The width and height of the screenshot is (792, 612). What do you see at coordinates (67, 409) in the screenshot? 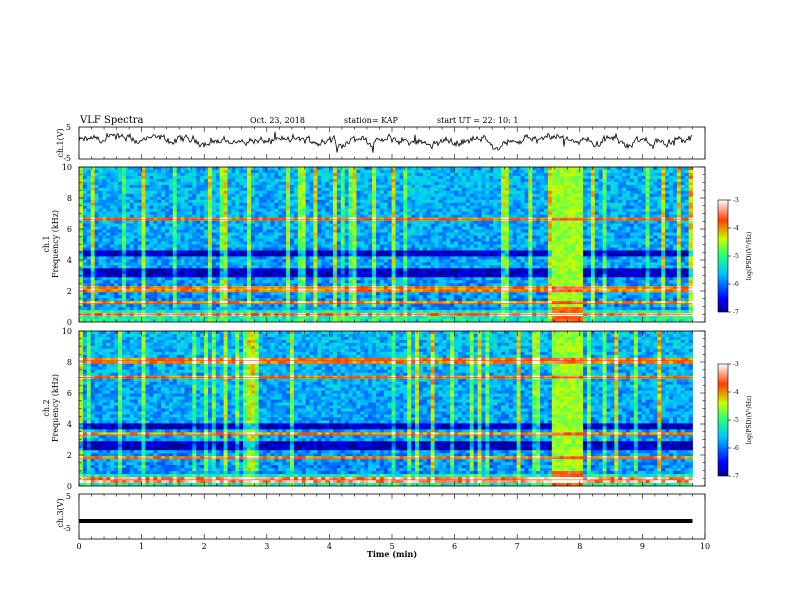
I see `ch2-spectrogram-yticklabels: 0 2 4 6 8 10` at bounding box center [67, 409].